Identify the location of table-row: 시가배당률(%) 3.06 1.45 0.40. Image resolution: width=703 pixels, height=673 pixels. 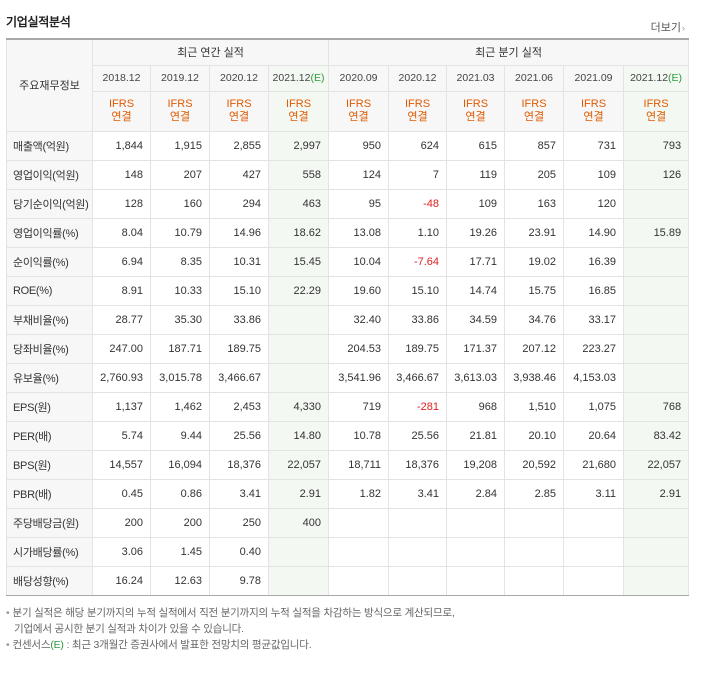
(348, 551).